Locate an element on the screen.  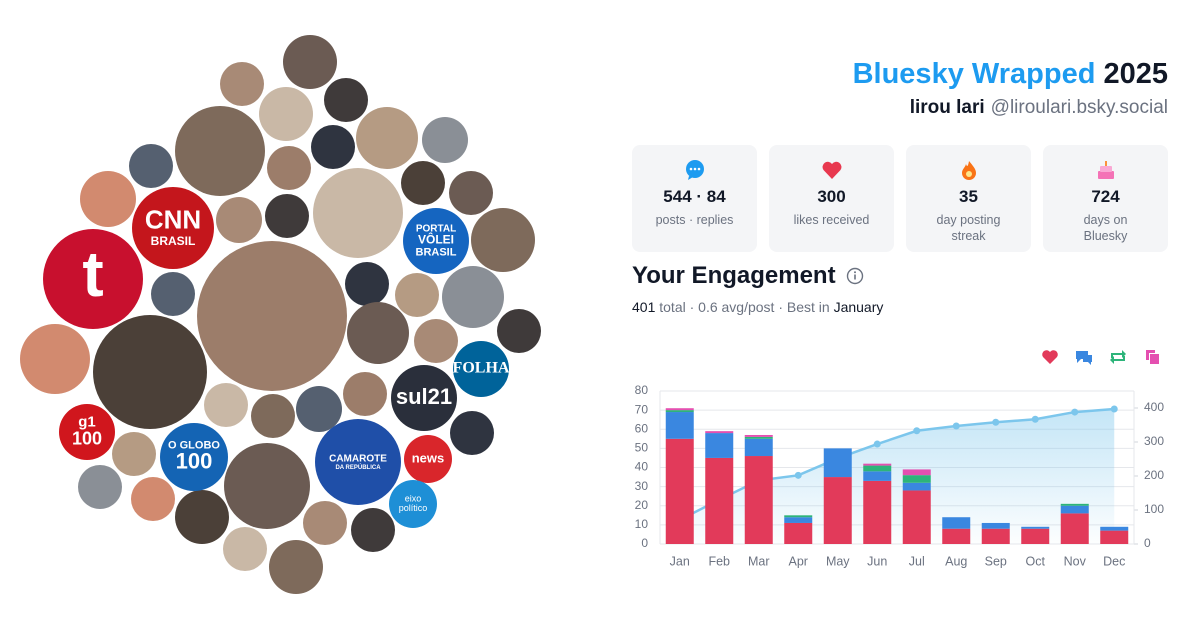
x-tick-label: Jul is located at coordinates (917, 561).